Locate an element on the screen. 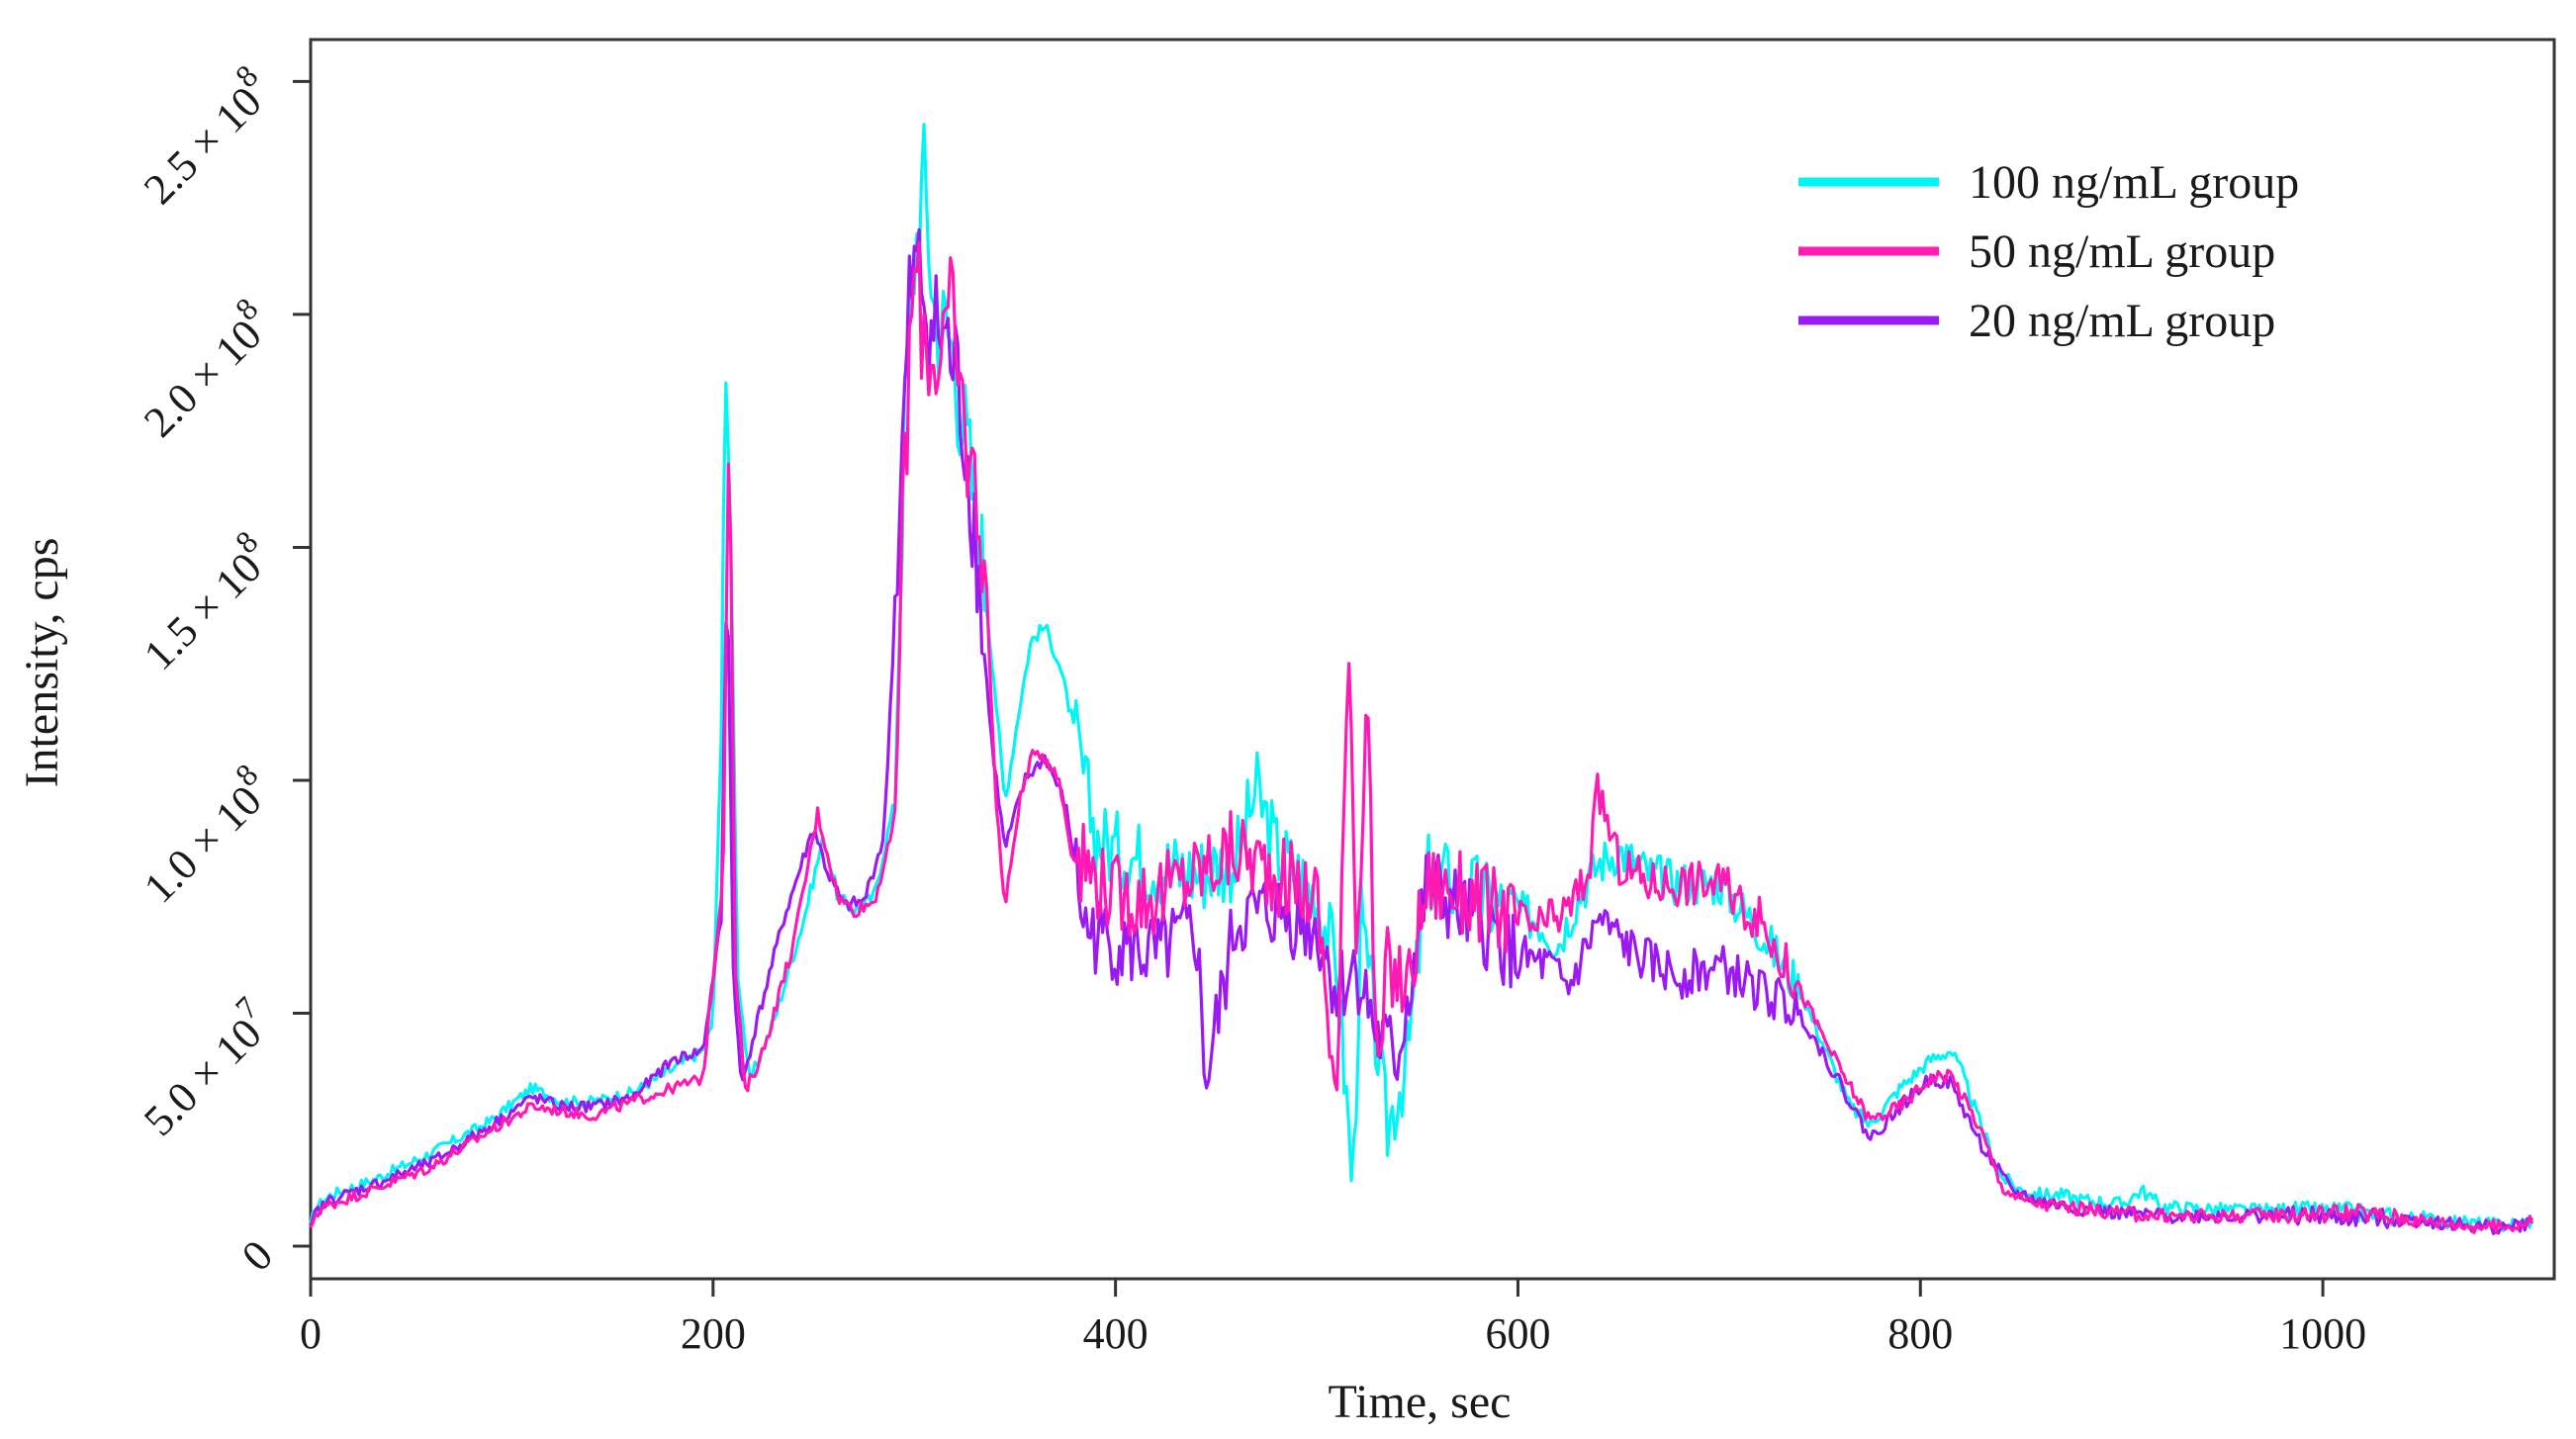  y-tick-label: 0 is located at coordinates (257, 1255).